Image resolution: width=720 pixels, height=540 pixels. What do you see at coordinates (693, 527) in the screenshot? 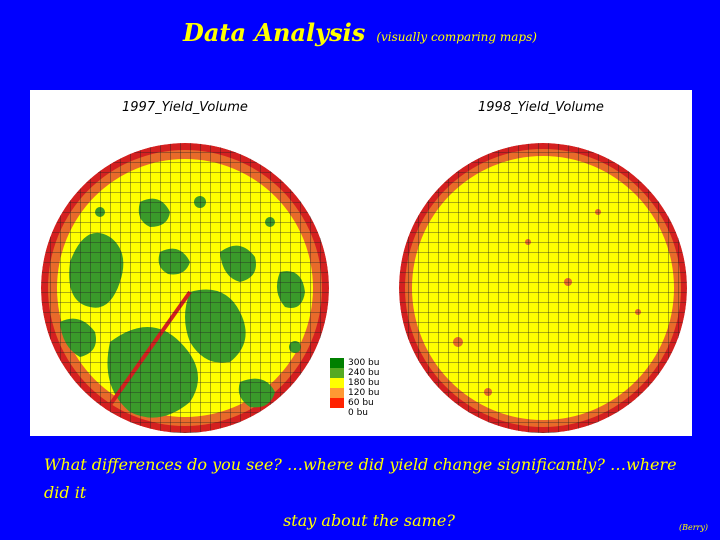
I see `credit-label: (Berry)` at bounding box center [693, 527].